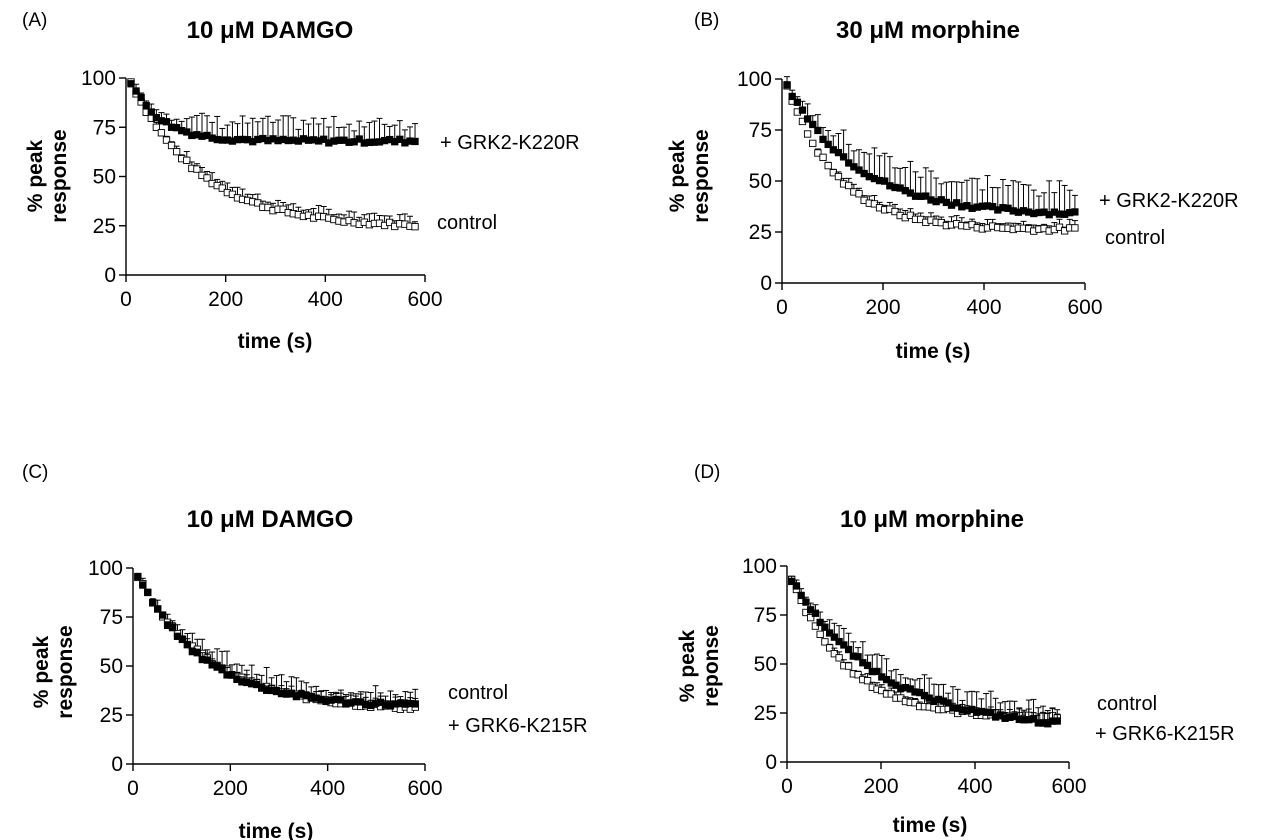  What do you see at coordinates (914, 676) in the screenshot?
I see `panel-d-plot: 0 25 50 75 100 0 200 400 600` at bounding box center [914, 676].